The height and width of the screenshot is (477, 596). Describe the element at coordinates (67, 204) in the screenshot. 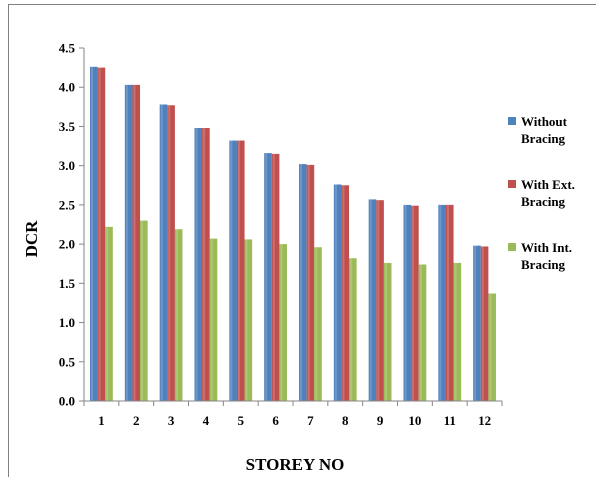

I see `y-tick-label: 2.5` at that location.